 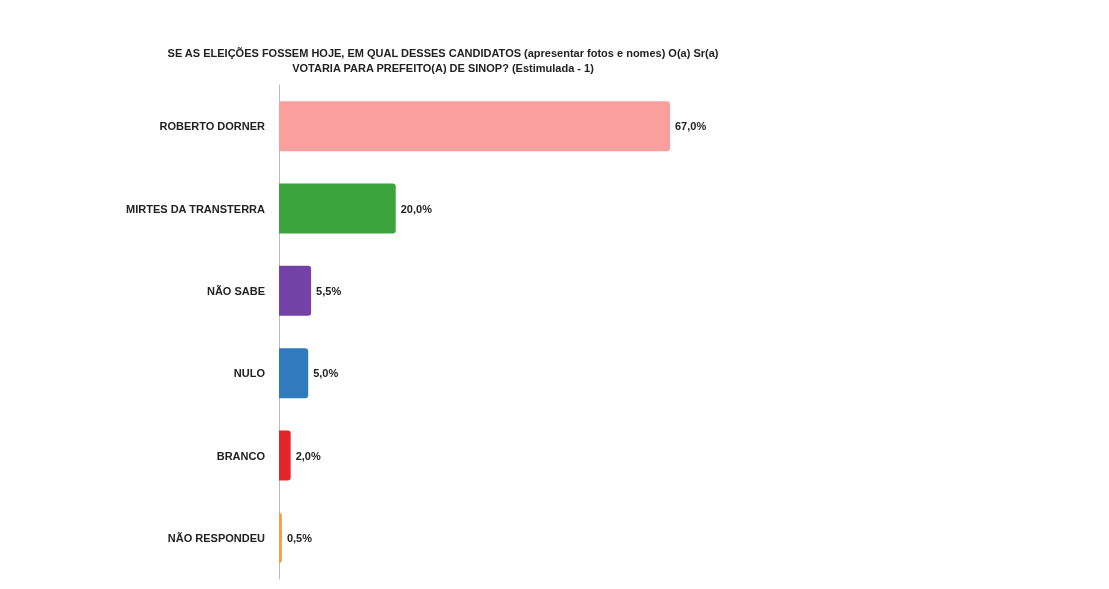 What do you see at coordinates (329, 290) in the screenshot?
I see `data-label: 5,5%` at bounding box center [329, 290].